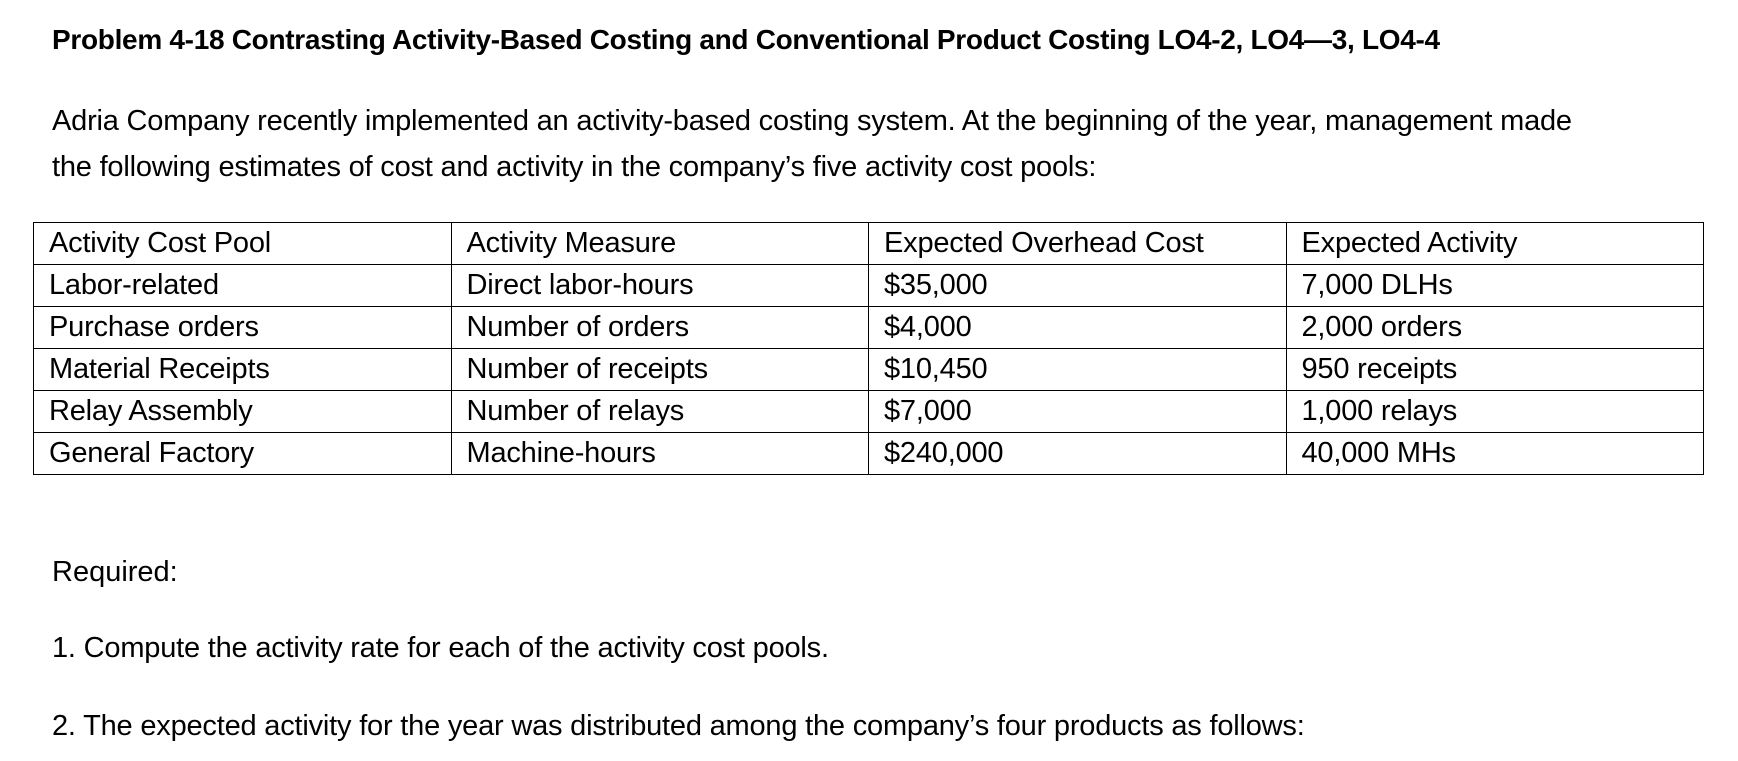 The width and height of the screenshot is (1738, 761). I want to click on cell-expected-activity: 2,000 orders, so click(1494, 327).